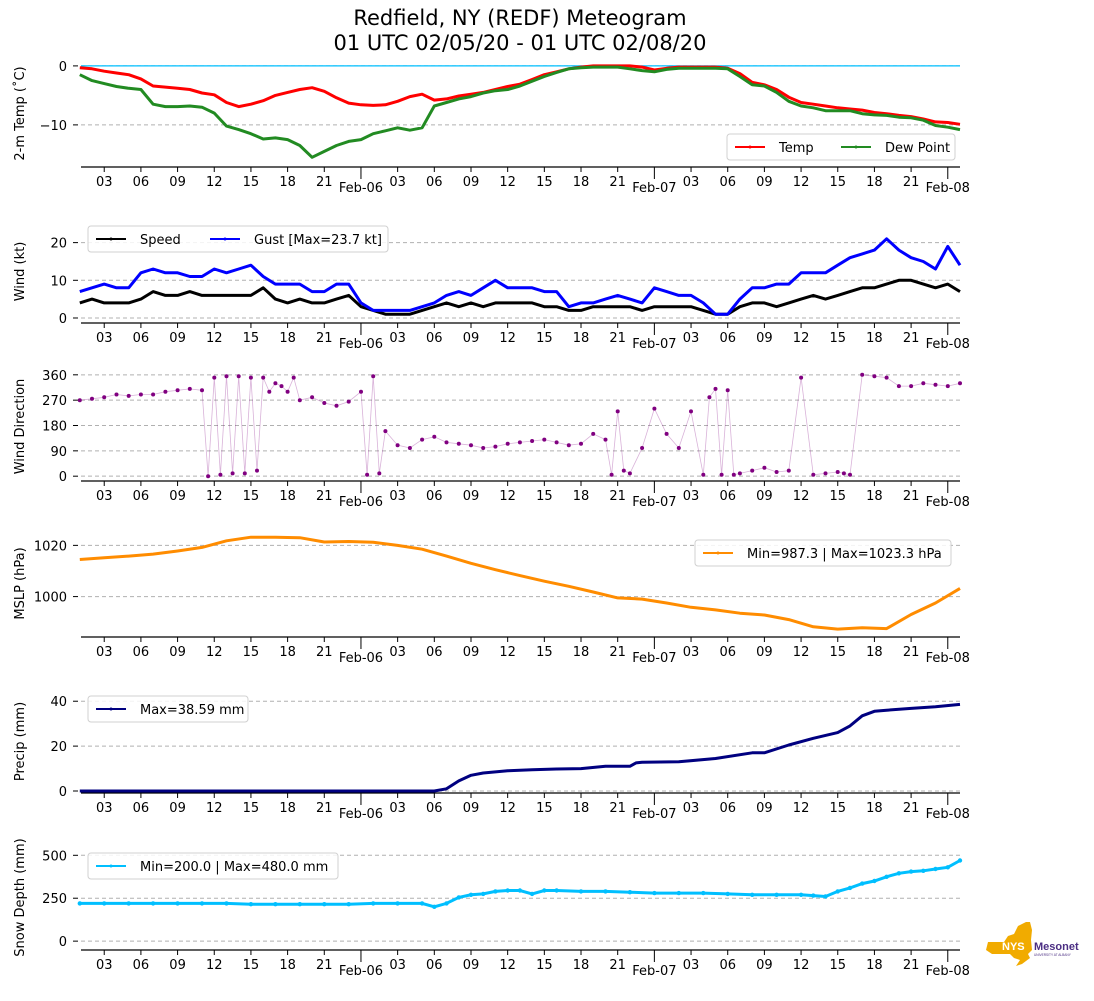 This screenshot has width=1094, height=1001. What do you see at coordinates (54, 856) in the screenshot?
I see `y-tick-label: 500` at bounding box center [54, 856].